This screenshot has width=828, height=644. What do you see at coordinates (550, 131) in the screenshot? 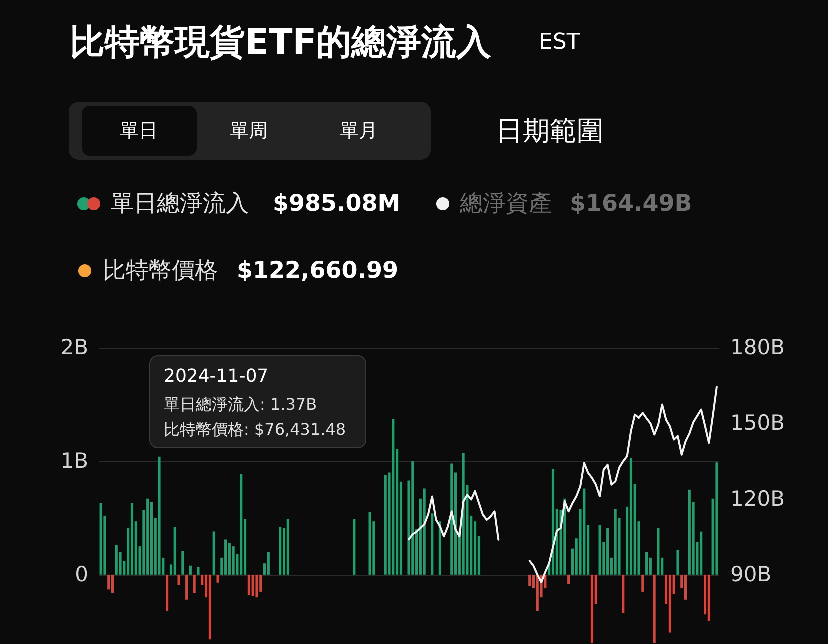
I see `text: 日期範圍` at bounding box center [550, 131].